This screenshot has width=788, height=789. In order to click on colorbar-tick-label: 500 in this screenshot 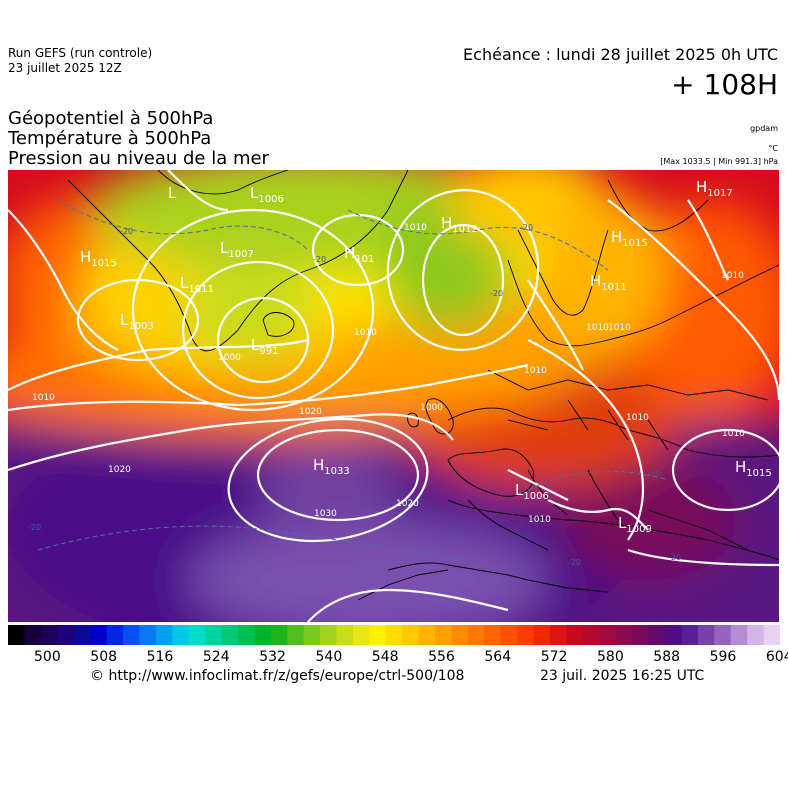, I will do `click(47, 657)`.